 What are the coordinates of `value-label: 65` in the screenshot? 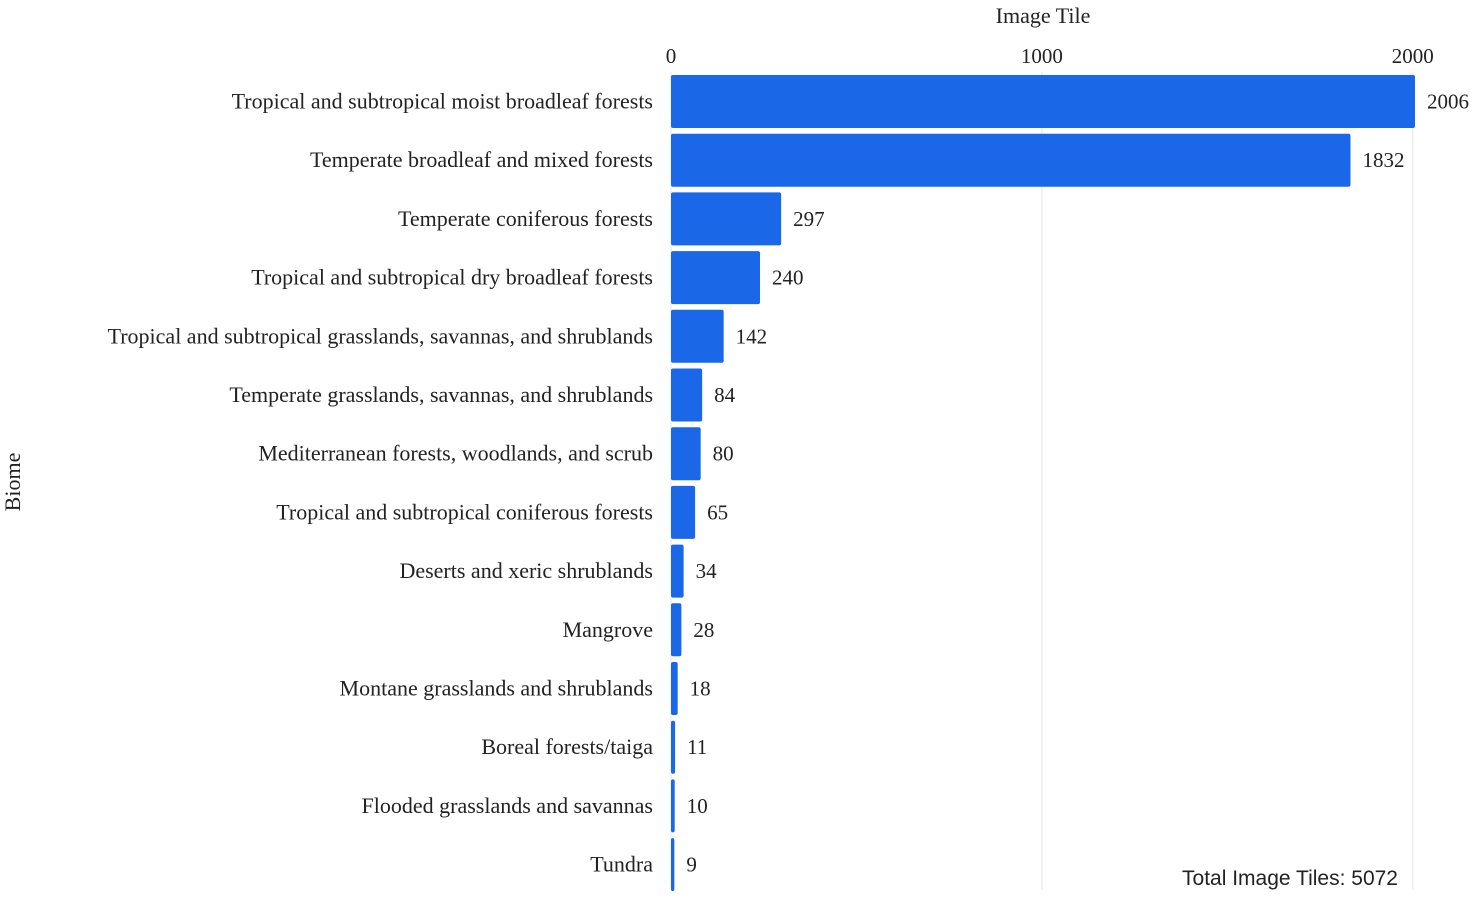 It's located at (717, 512).